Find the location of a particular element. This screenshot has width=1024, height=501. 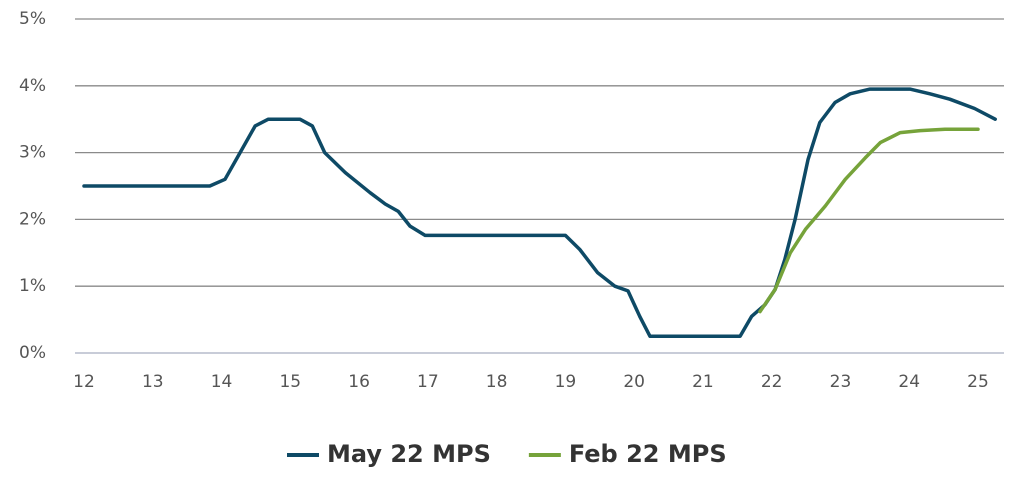

x-tick-label: 20 is located at coordinates (634, 382).